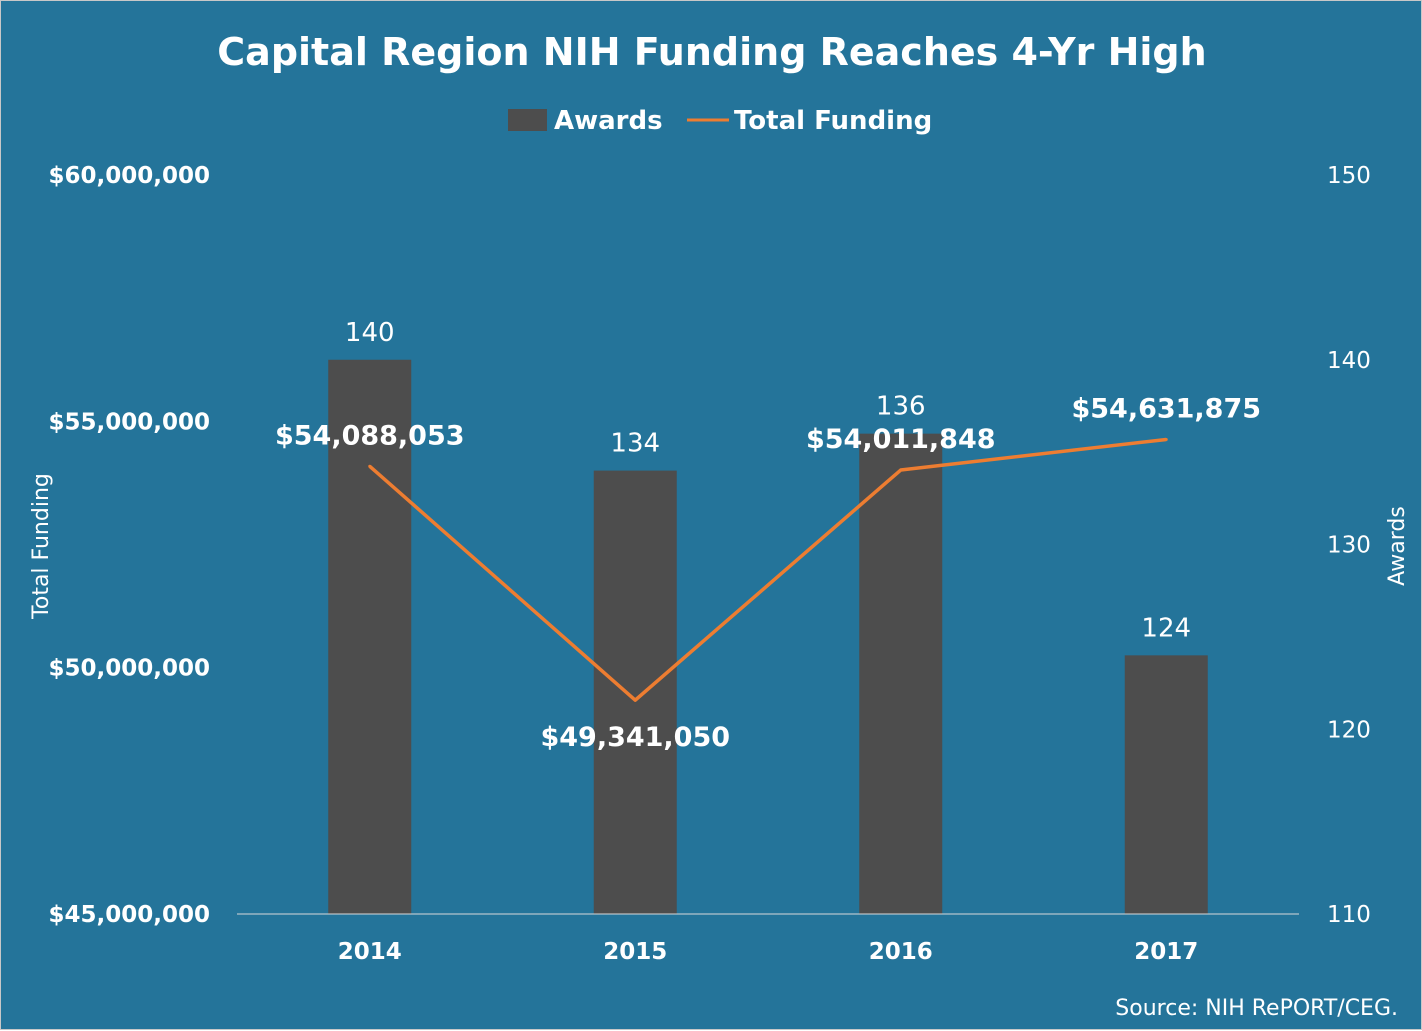  Describe the element at coordinates (1166, 628) in the screenshot. I see `bar-label-awards-2017: 124` at that location.